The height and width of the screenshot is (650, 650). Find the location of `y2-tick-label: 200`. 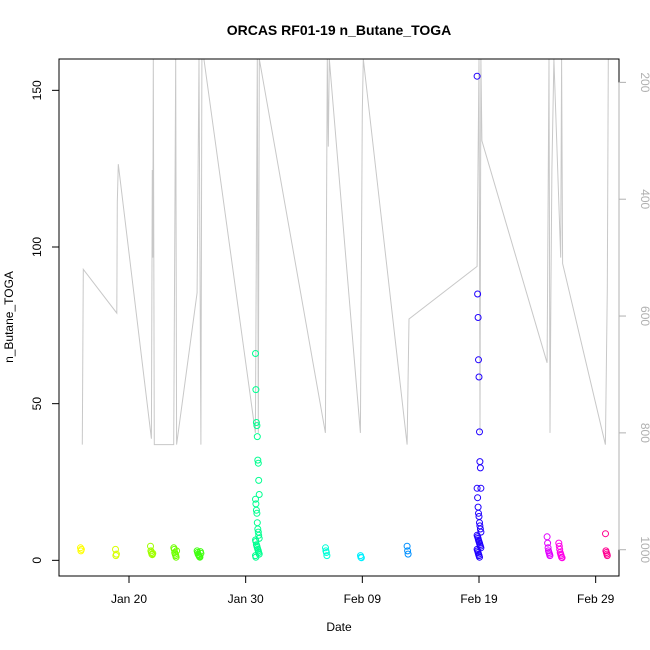

y2-tick-label: 200 is located at coordinates (644, 82).